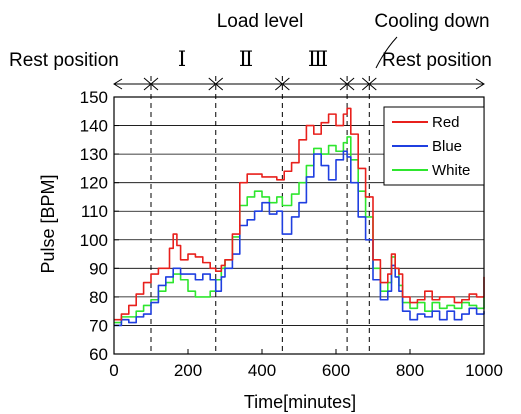 The width and height of the screenshot is (521, 414). What do you see at coordinates (480, 84) in the screenshot?
I see `arrow-right-head` at bounding box center [480, 84].